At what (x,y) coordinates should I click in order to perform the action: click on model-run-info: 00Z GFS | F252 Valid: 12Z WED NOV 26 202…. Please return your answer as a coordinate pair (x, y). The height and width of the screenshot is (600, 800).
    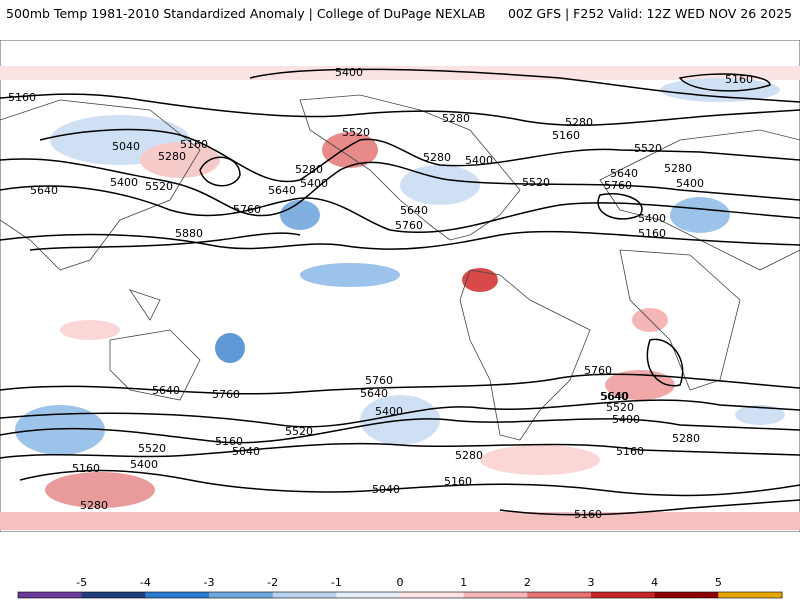
    Looking at the image, I should click on (649, 13).